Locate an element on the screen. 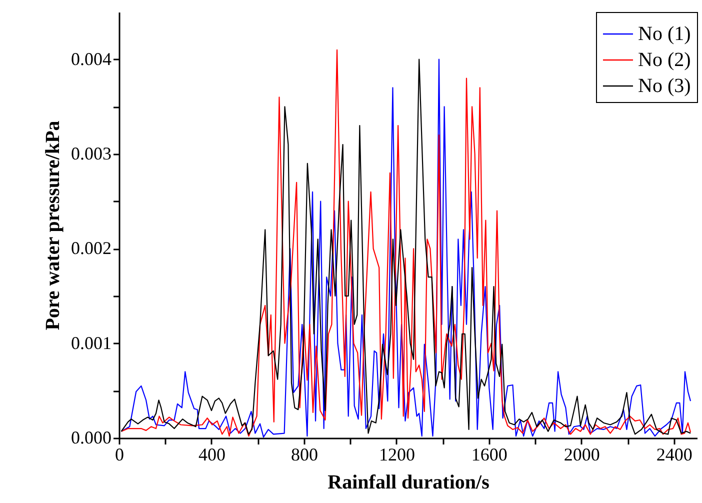 This screenshot has width=702, height=503. x-tick-label: 2400 is located at coordinates (674, 454).